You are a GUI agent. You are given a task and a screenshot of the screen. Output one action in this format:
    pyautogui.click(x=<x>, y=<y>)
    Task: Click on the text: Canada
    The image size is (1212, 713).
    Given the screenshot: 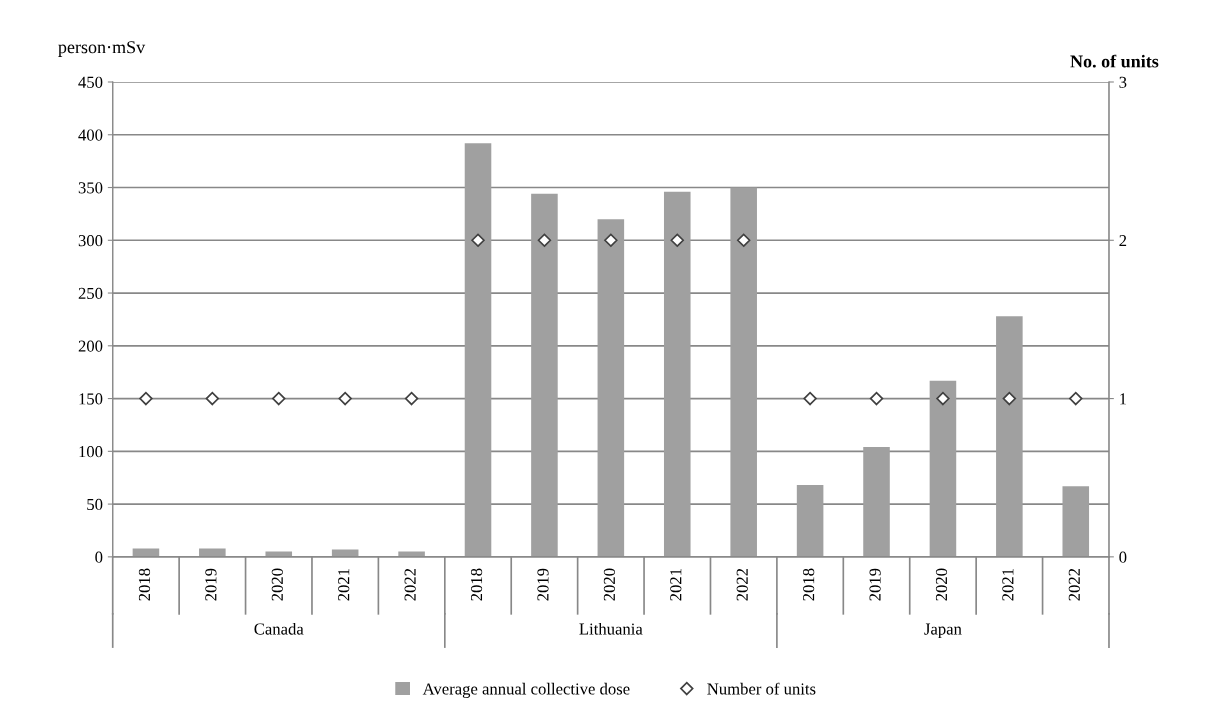 What is the action you would take?
    pyautogui.click(x=279, y=628)
    